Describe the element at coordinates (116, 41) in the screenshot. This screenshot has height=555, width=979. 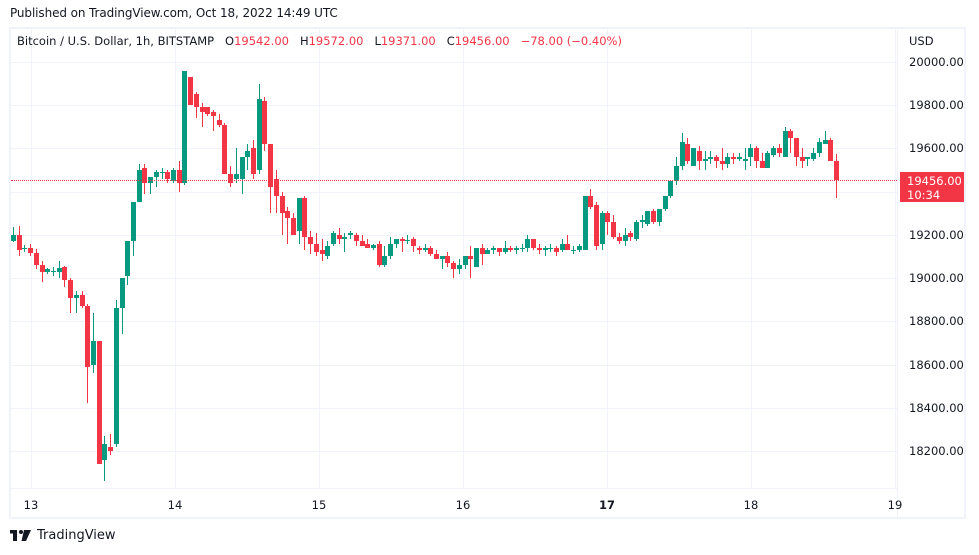
I see `symbol-title: Bitcoin / U.S. Dollar, 1h, BITSTAMP` at that location.